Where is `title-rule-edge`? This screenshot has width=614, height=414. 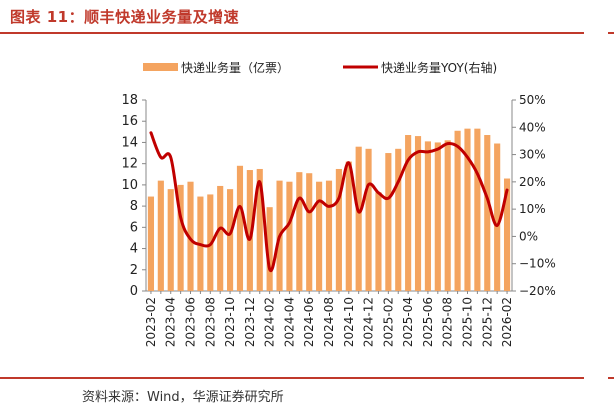
title-rule-edge is located at coordinates (611, 33).